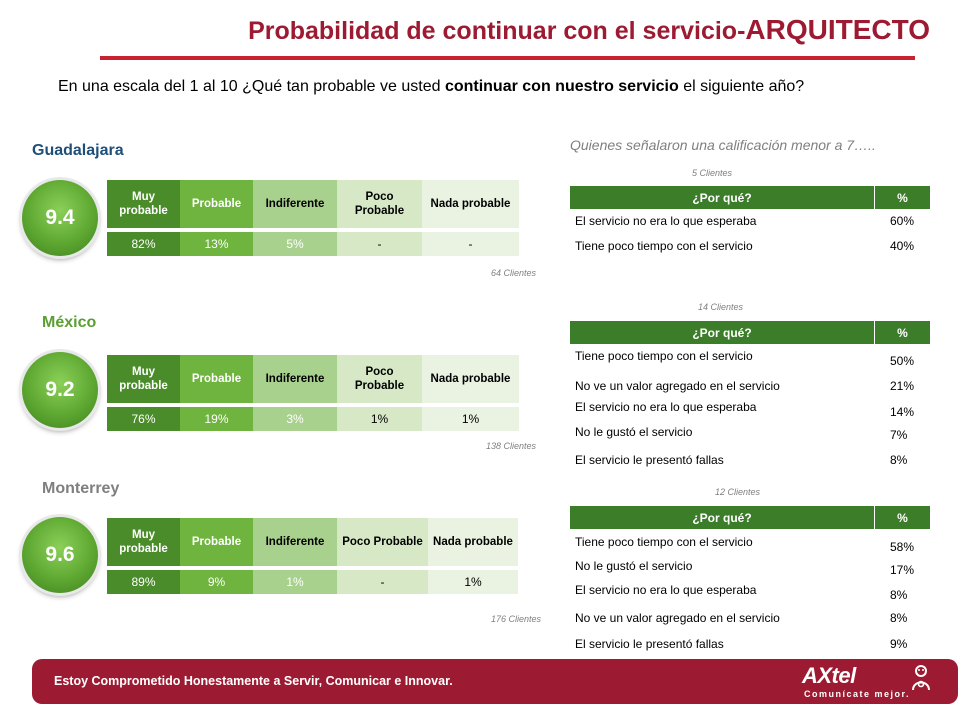 The height and width of the screenshot is (720, 960). I want to click on axtel-logo: AXtel Comunícate mejor., so click(874, 682).